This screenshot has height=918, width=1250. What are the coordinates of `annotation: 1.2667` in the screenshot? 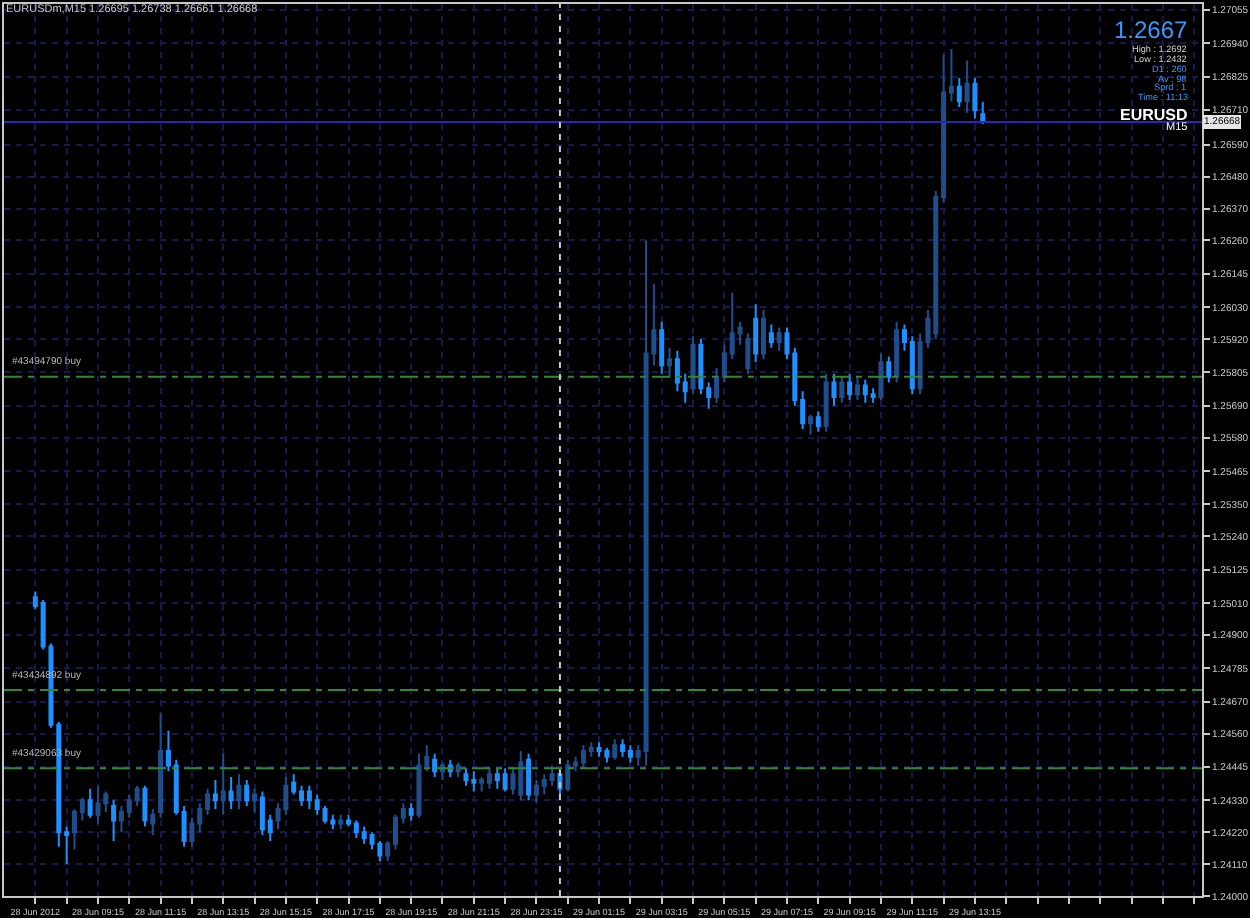 It's located at (1151, 30).